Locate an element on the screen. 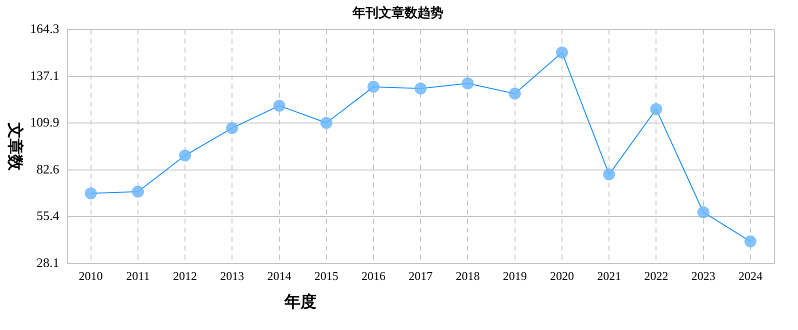  y-axis-title: 文章数 is located at coordinates (15, 147).